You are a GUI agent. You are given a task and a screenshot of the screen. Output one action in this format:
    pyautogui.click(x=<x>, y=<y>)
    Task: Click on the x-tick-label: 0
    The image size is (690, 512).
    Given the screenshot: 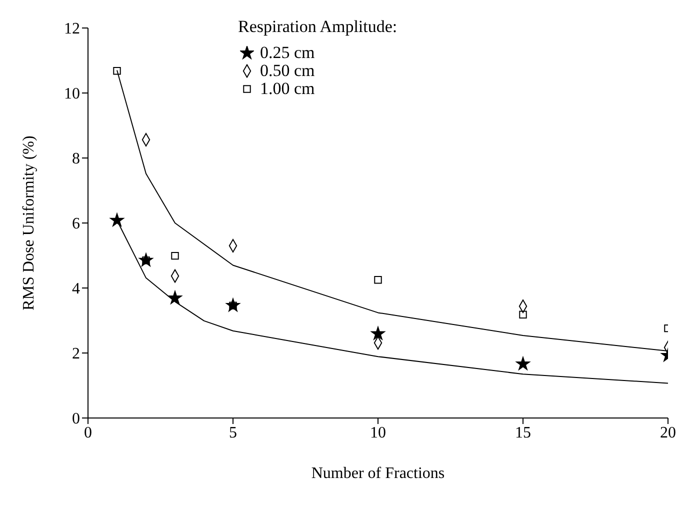 What is the action you would take?
    pyautogui.click(x=88, y=433)
    